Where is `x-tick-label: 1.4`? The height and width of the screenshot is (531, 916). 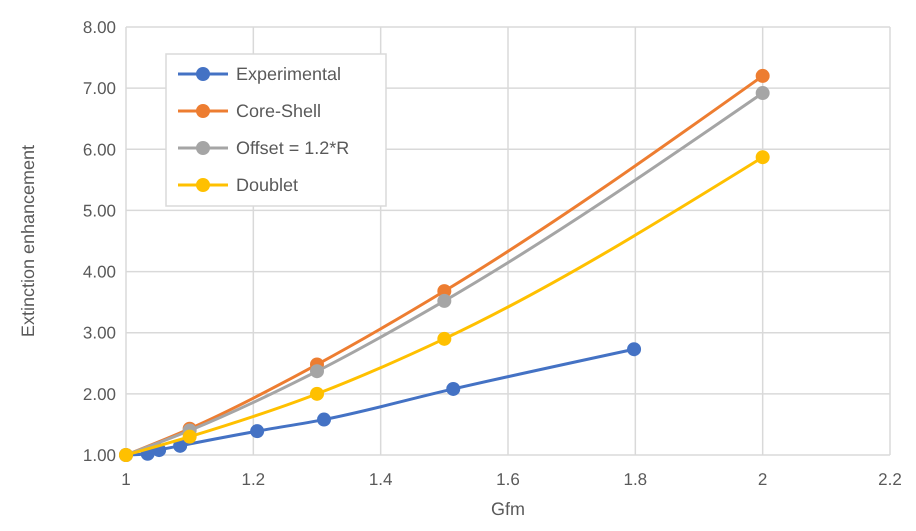
x-tick-label: 1.4 is located at coordinates (380, 479).